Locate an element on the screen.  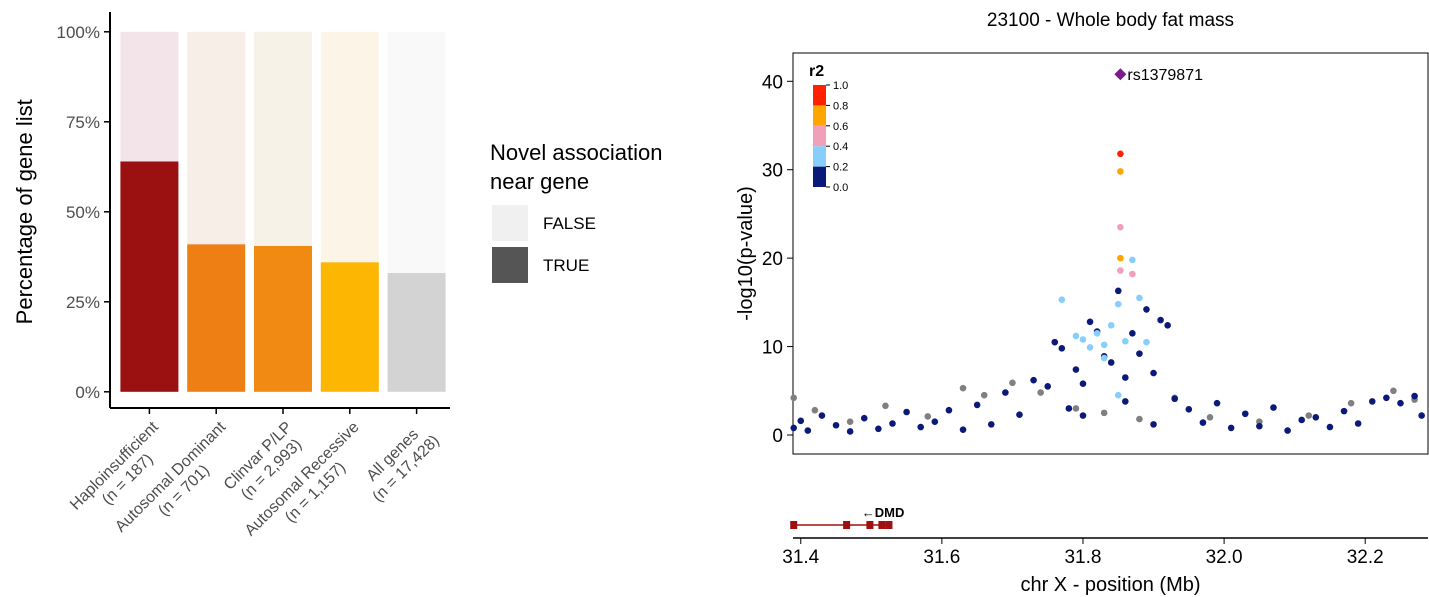
y-tick-label: 50% is located at coordinates (83, 212).